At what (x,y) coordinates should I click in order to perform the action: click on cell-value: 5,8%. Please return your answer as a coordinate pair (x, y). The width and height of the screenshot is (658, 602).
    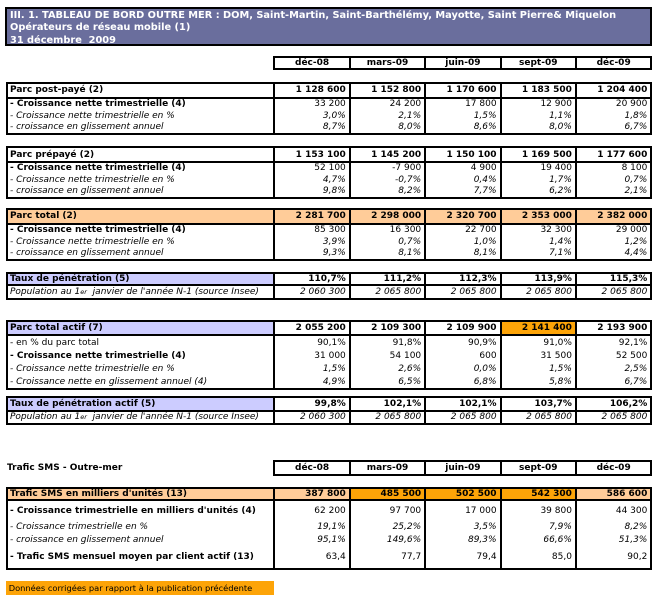
    Looking at the image, I should click on (537, 381).